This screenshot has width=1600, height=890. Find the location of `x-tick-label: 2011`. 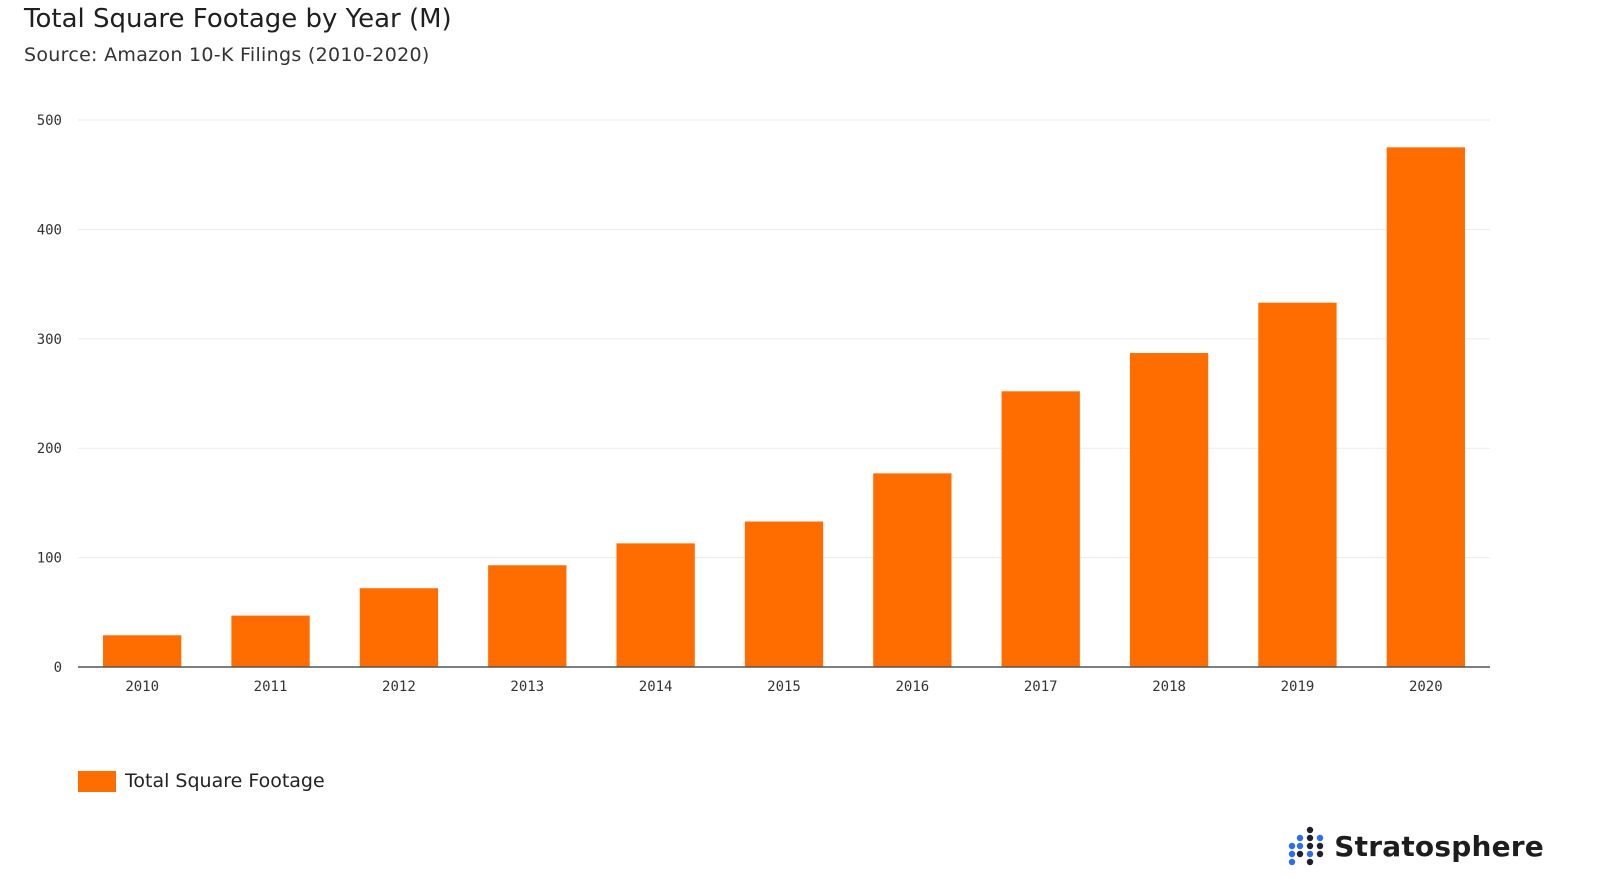

x-tick-label: 2011 is located at coordinates (271, 687).